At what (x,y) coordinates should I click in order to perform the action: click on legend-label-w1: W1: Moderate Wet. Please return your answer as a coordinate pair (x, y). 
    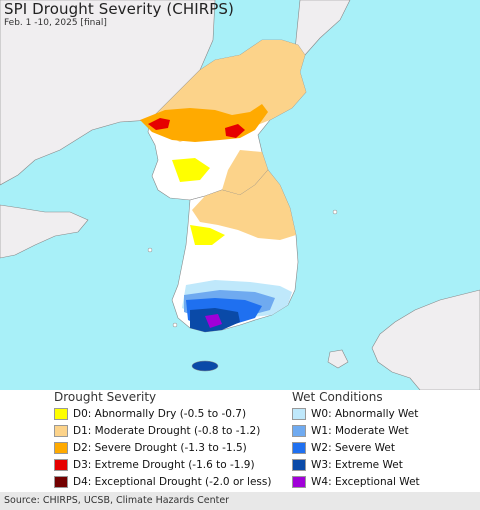
    Looking at the image, I should click on (360, 431).